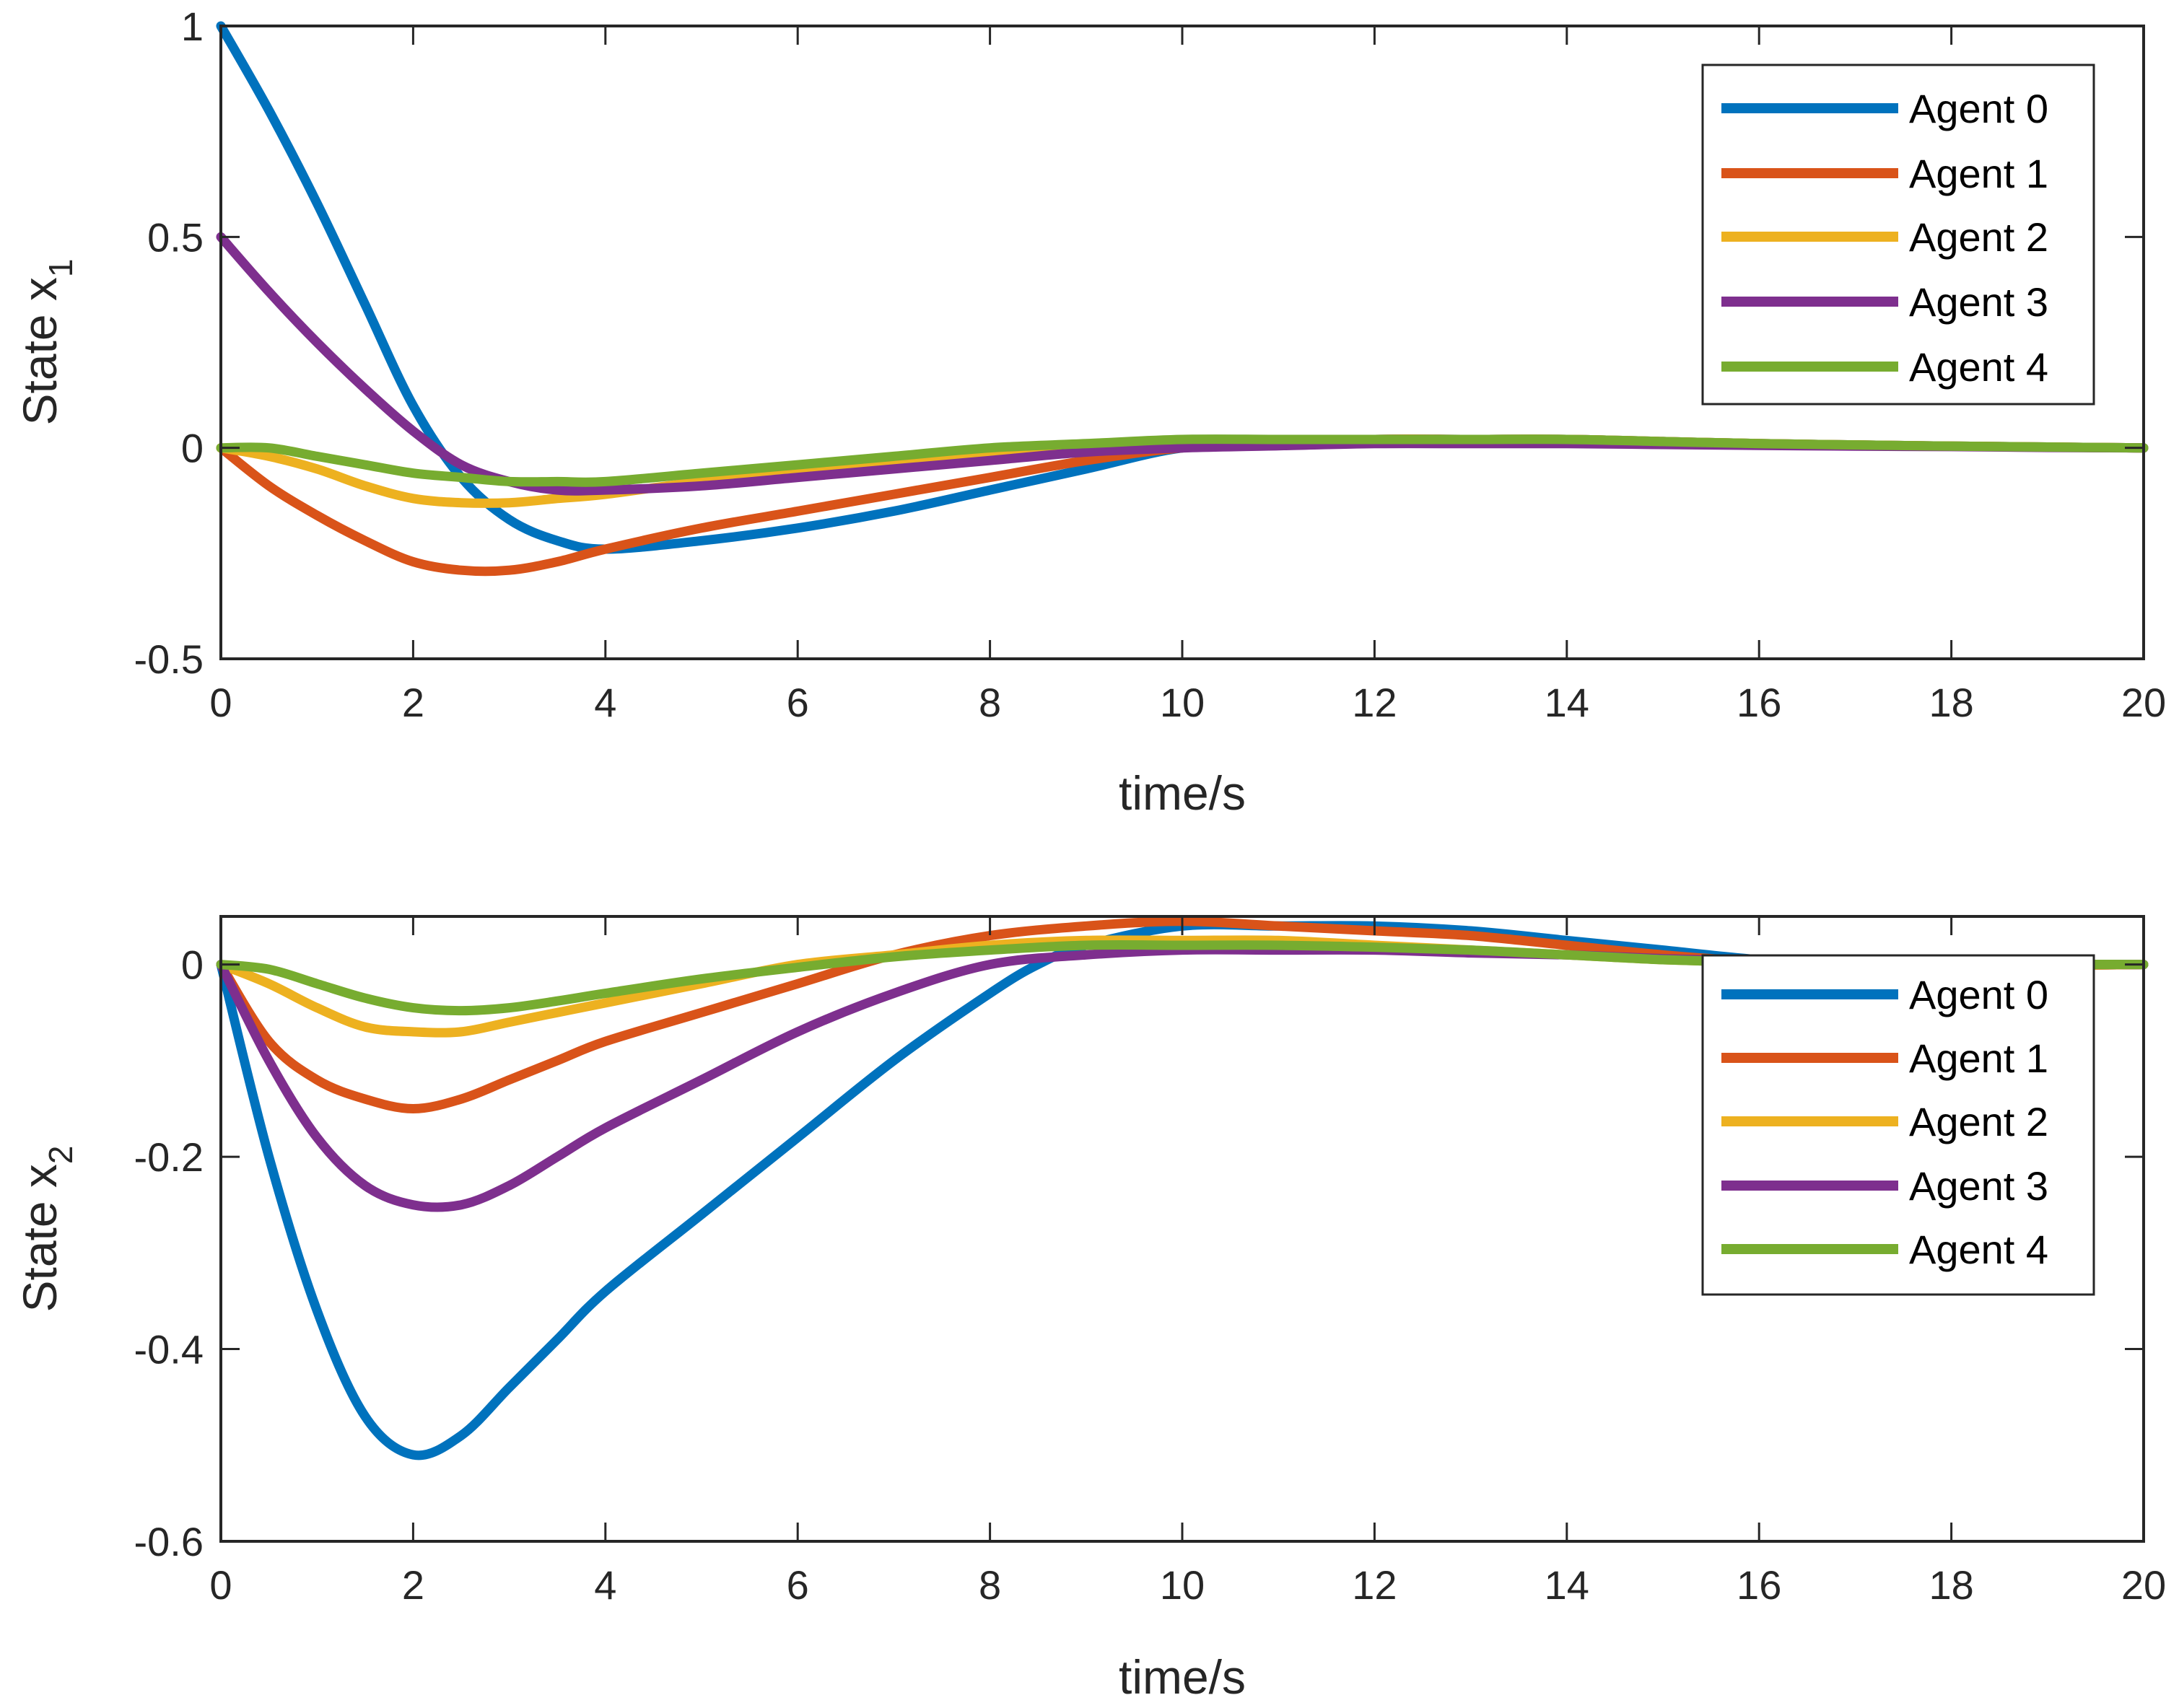 The width and height of the screenshot is (2179, 1708). What do you see at coordinates (175, 237) in the screenshot?
I see `y-tick-label-top: 0.5` at bounding box center [175, 237].